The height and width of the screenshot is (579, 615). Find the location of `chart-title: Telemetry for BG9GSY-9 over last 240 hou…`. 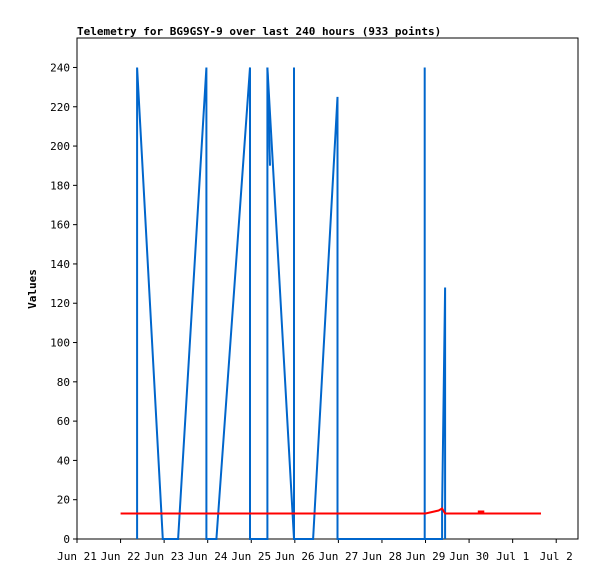

chart-title: Telemetry for BG9GSY-9 over last 240 hou… is located at coordinates (259, 31).